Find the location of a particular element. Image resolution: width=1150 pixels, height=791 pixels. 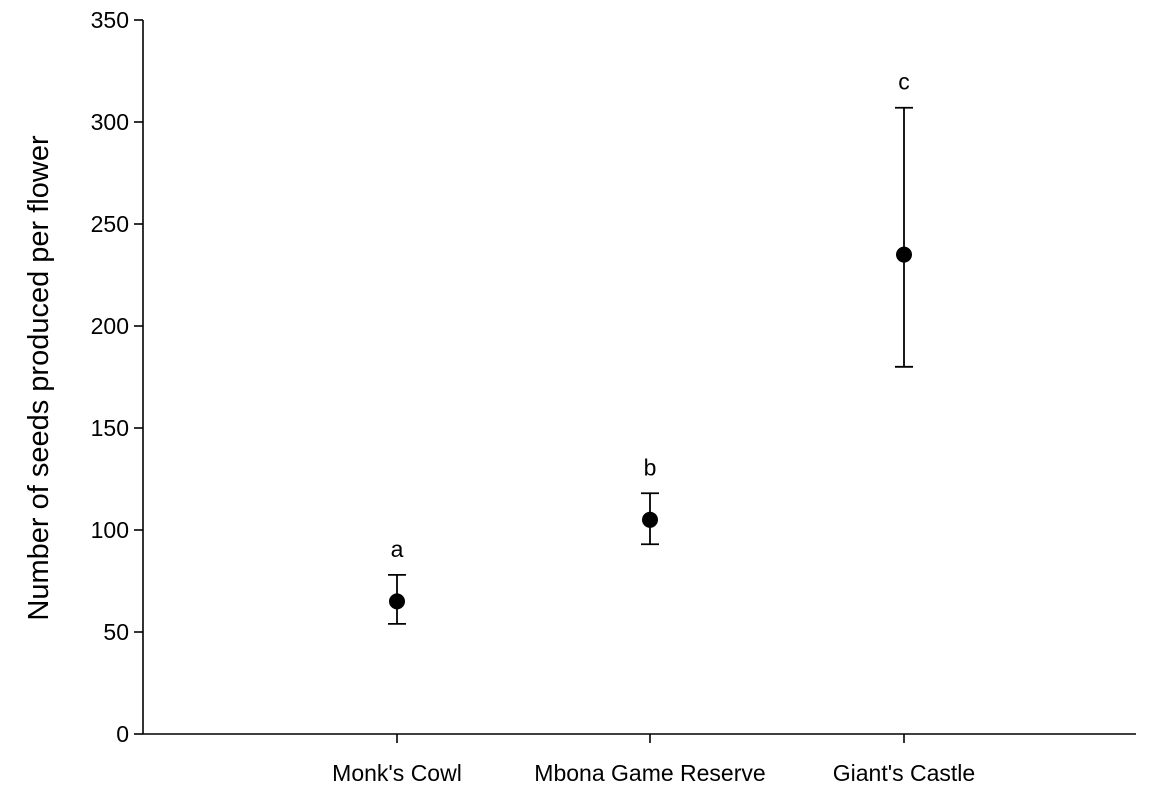

x-category-label: Monk's Cowl is located at coordinates (397, 773).